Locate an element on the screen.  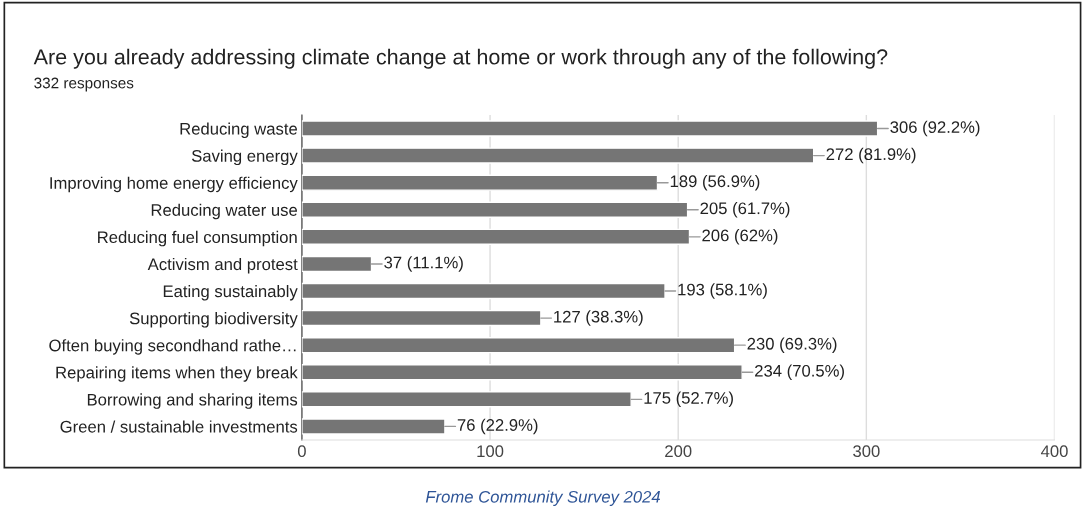
x-tick-label: 100 is located at coordinates (490, 451).